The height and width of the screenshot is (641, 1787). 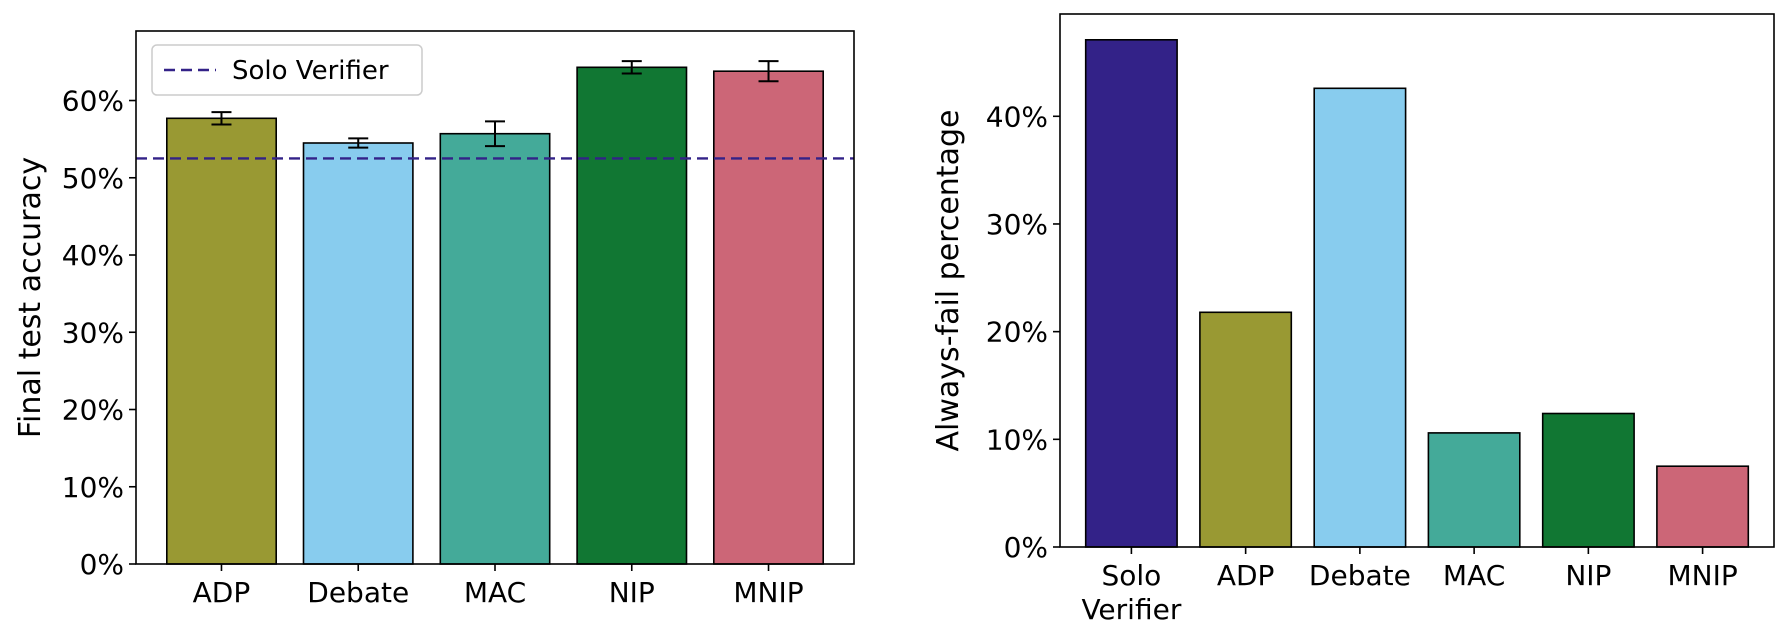 What do you see at coordinates (93, 178) in the screenshot?
I see `y-tick-label: 50%` at bounding box center [93, 178].